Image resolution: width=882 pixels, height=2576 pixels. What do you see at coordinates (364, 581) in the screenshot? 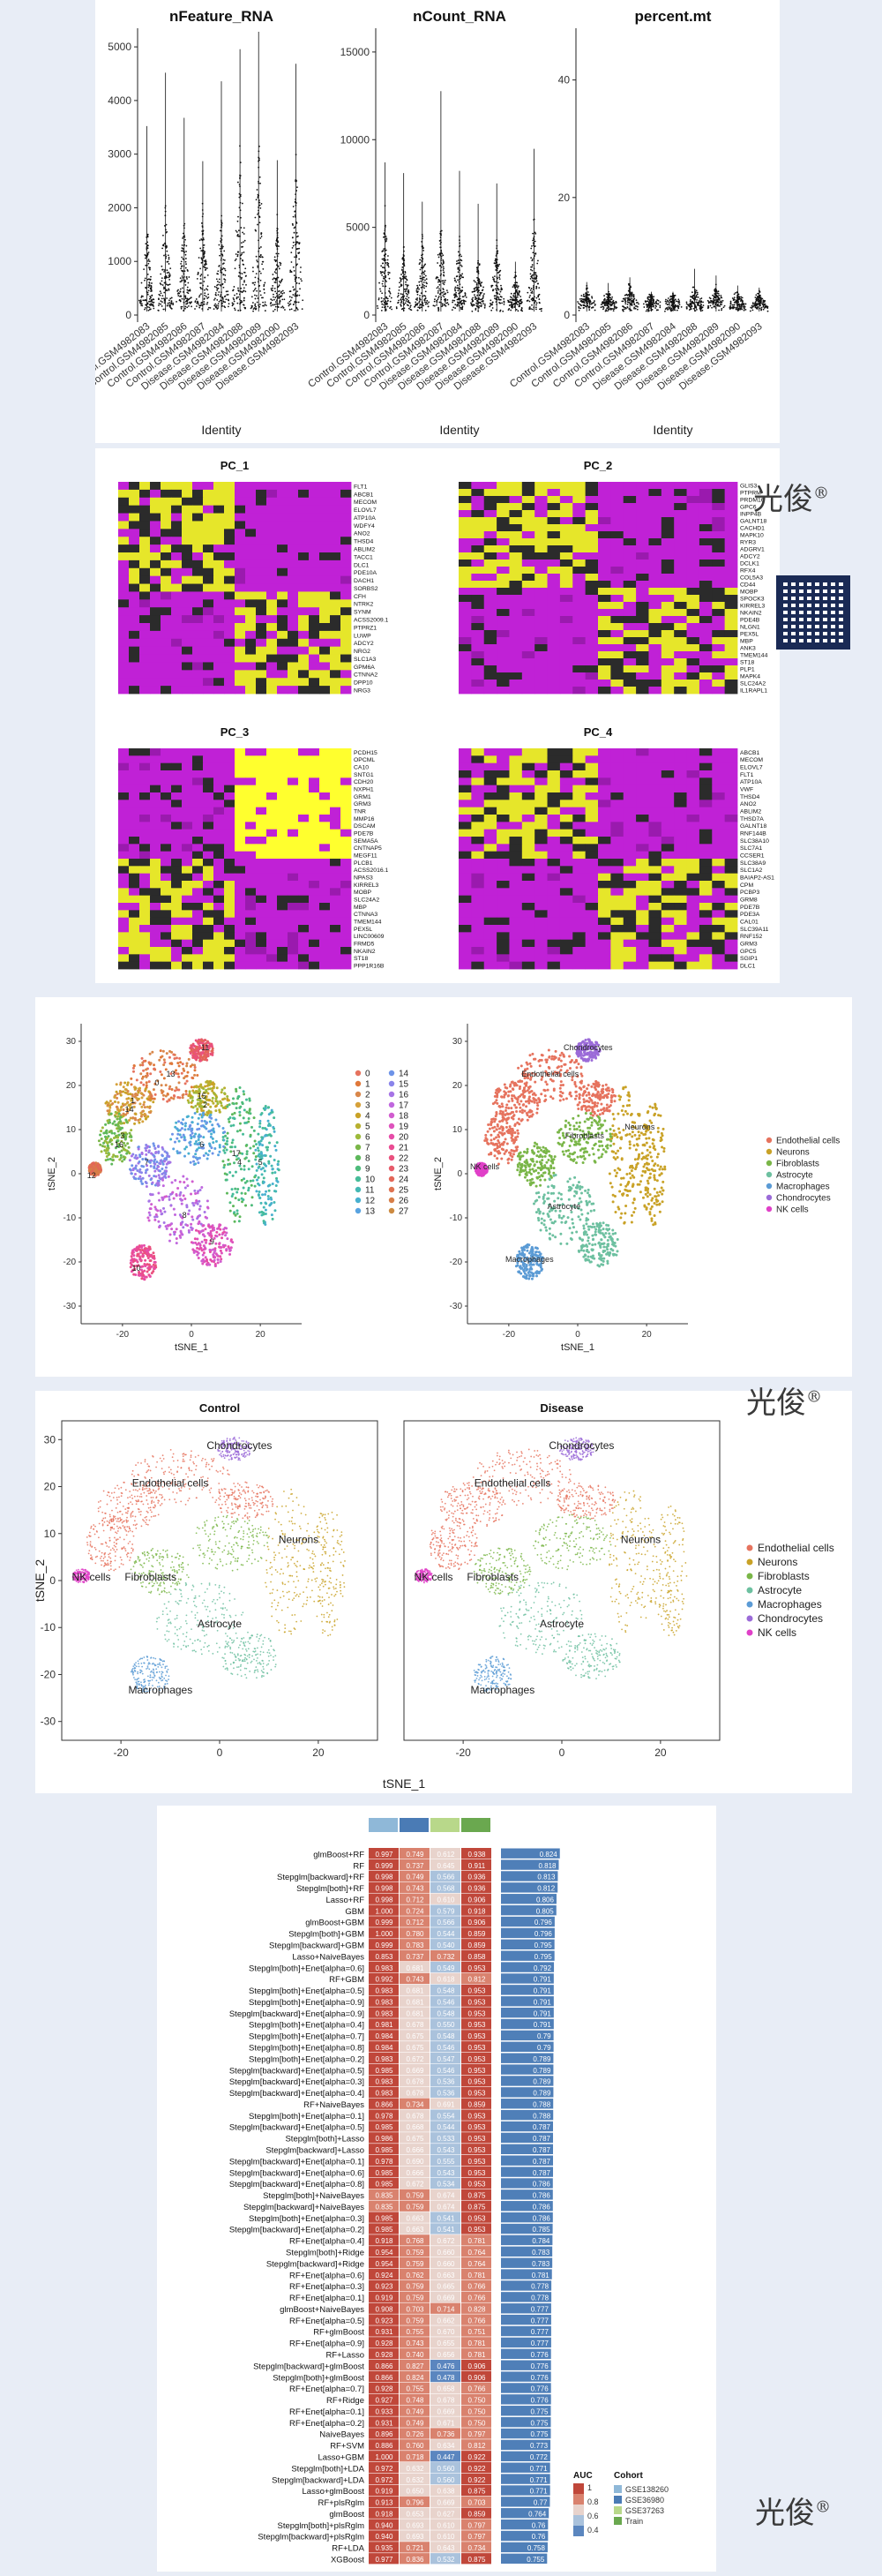
I see `gene-label: DACH1` at bounding box center [364, 581].